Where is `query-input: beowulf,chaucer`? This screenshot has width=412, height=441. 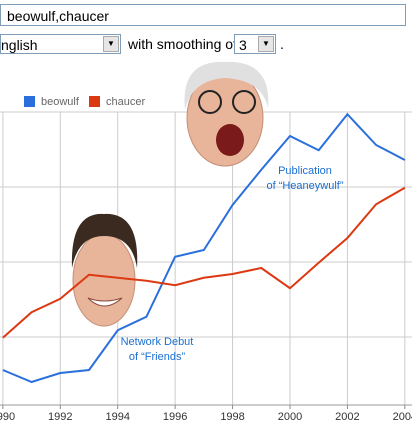 query-input: beowulf,chaucer is located at coordinates (203, 15).